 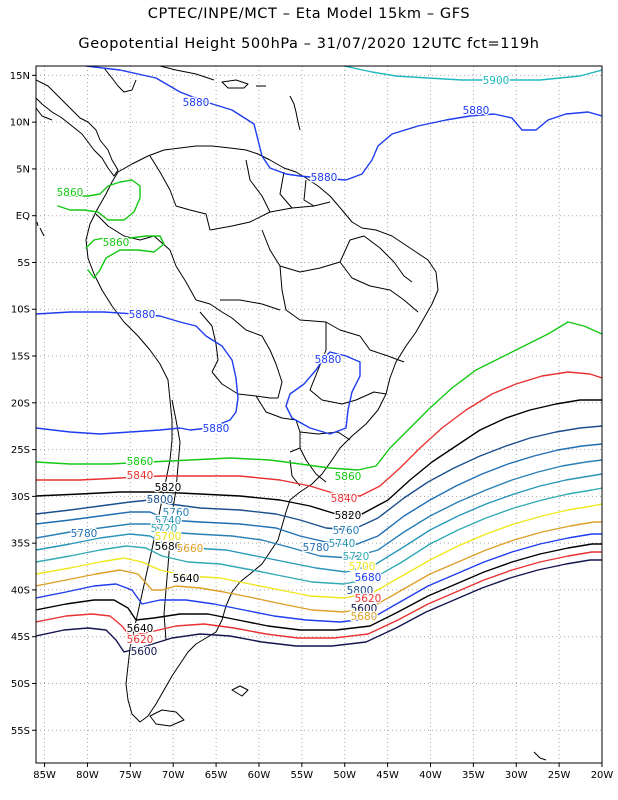 What do you see at coordinates (20, 310) in the screenshot?
I see `lat-tick-label: 10S` at bounding box center [20, 310].